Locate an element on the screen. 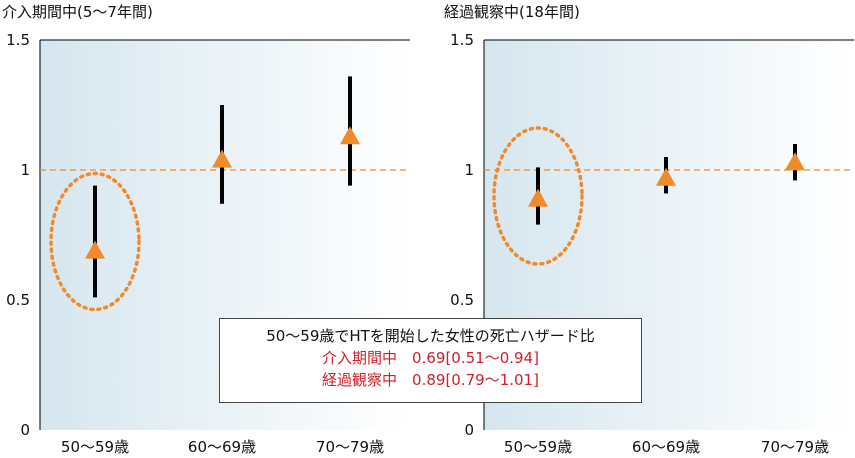  chart-title: 経過観察中(18年間) is located at coordinates (512, 12).